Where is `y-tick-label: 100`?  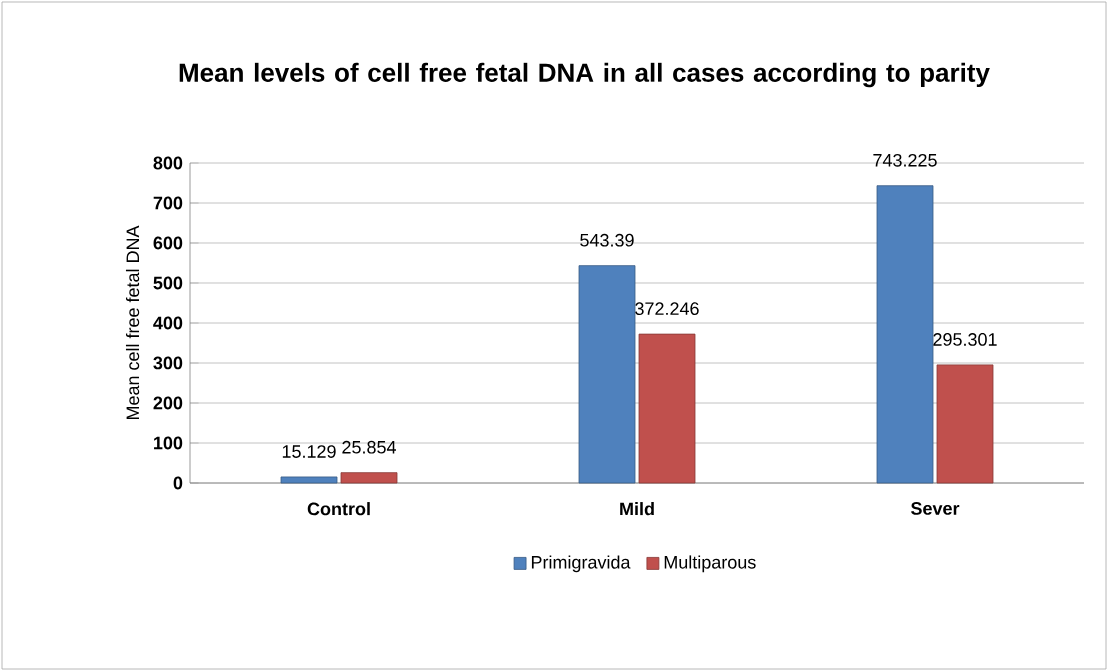 y-tick-label: 100 is located at coordinates (168, 443).